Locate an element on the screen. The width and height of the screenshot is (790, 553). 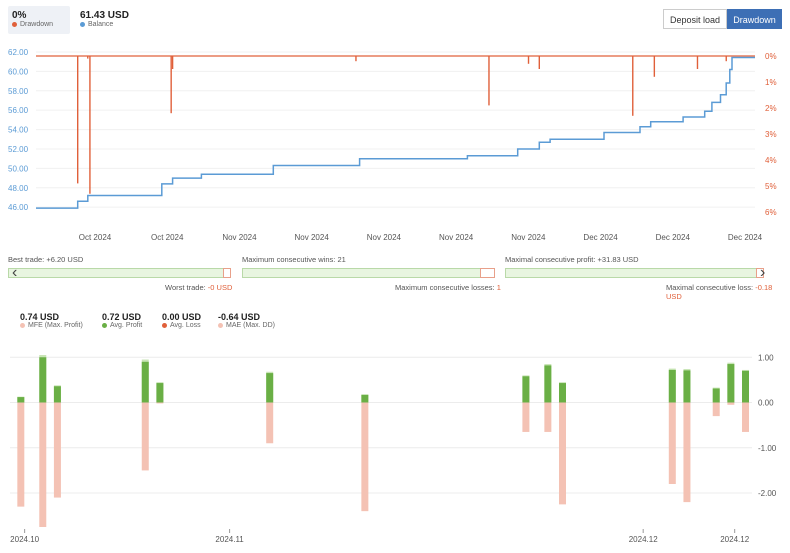
y-axis-left-tick: 50.00 is located at coordinates (18, 168).